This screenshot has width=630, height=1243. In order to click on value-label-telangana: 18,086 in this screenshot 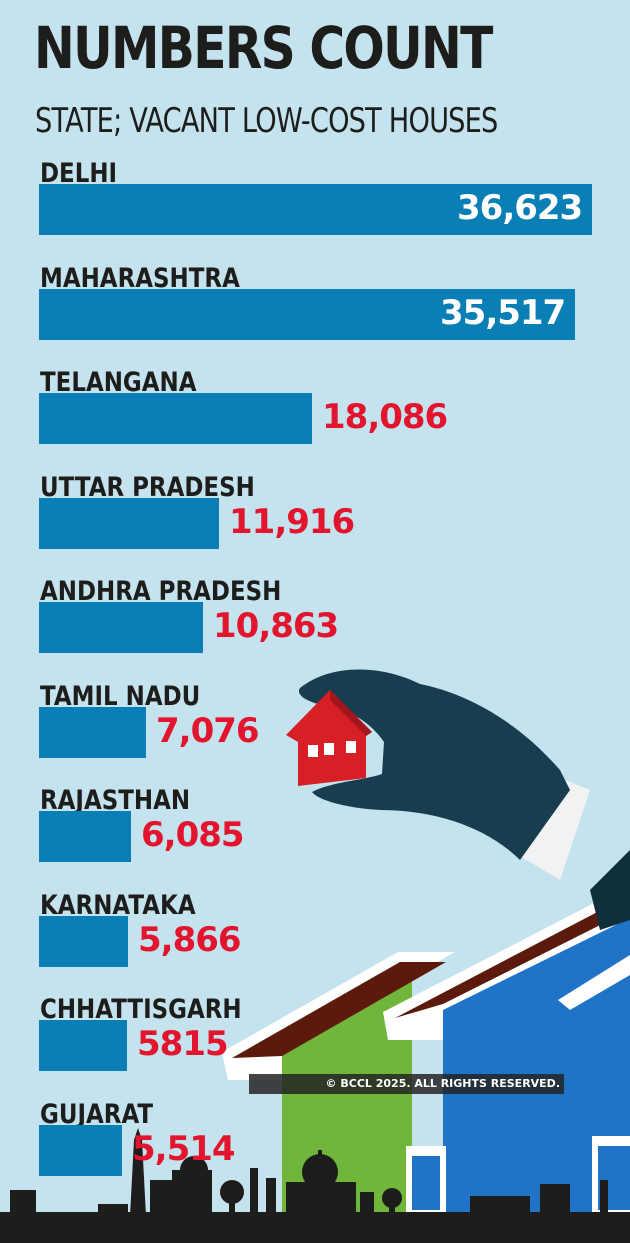, I will do `click(385, 417)`.